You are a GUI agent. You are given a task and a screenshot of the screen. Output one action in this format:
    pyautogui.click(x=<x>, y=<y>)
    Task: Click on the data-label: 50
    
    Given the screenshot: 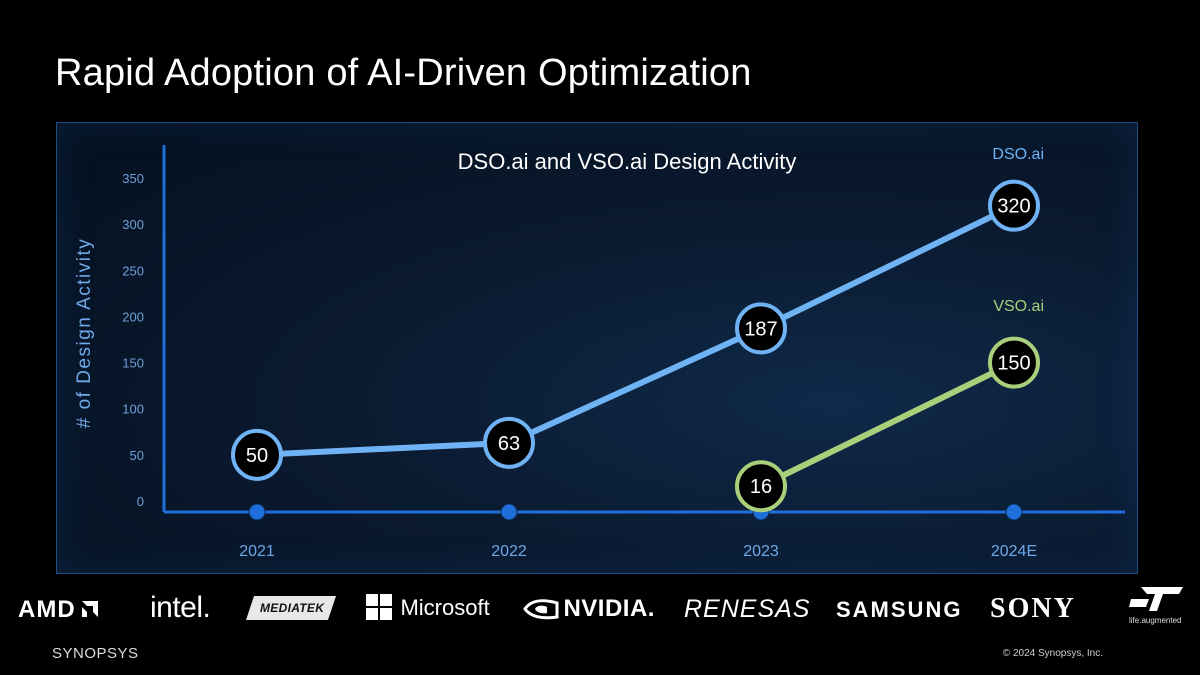 What is the action you would take?
    pyautogui.click(x=257, y=456)
    